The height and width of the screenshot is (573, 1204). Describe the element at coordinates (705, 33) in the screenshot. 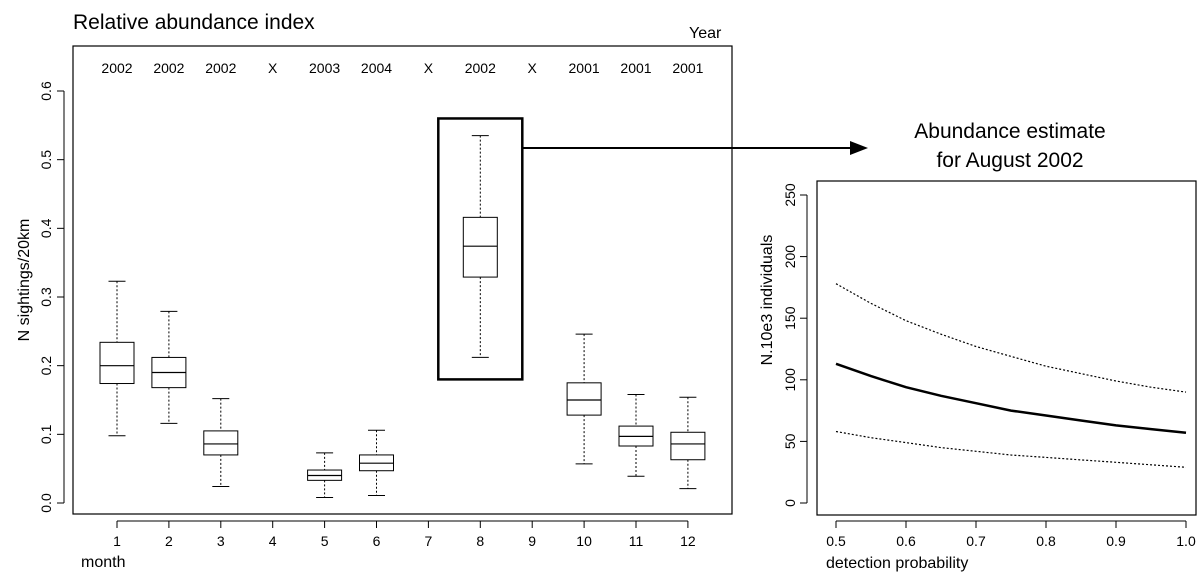

I see `top-axis-label: Year` at that location.